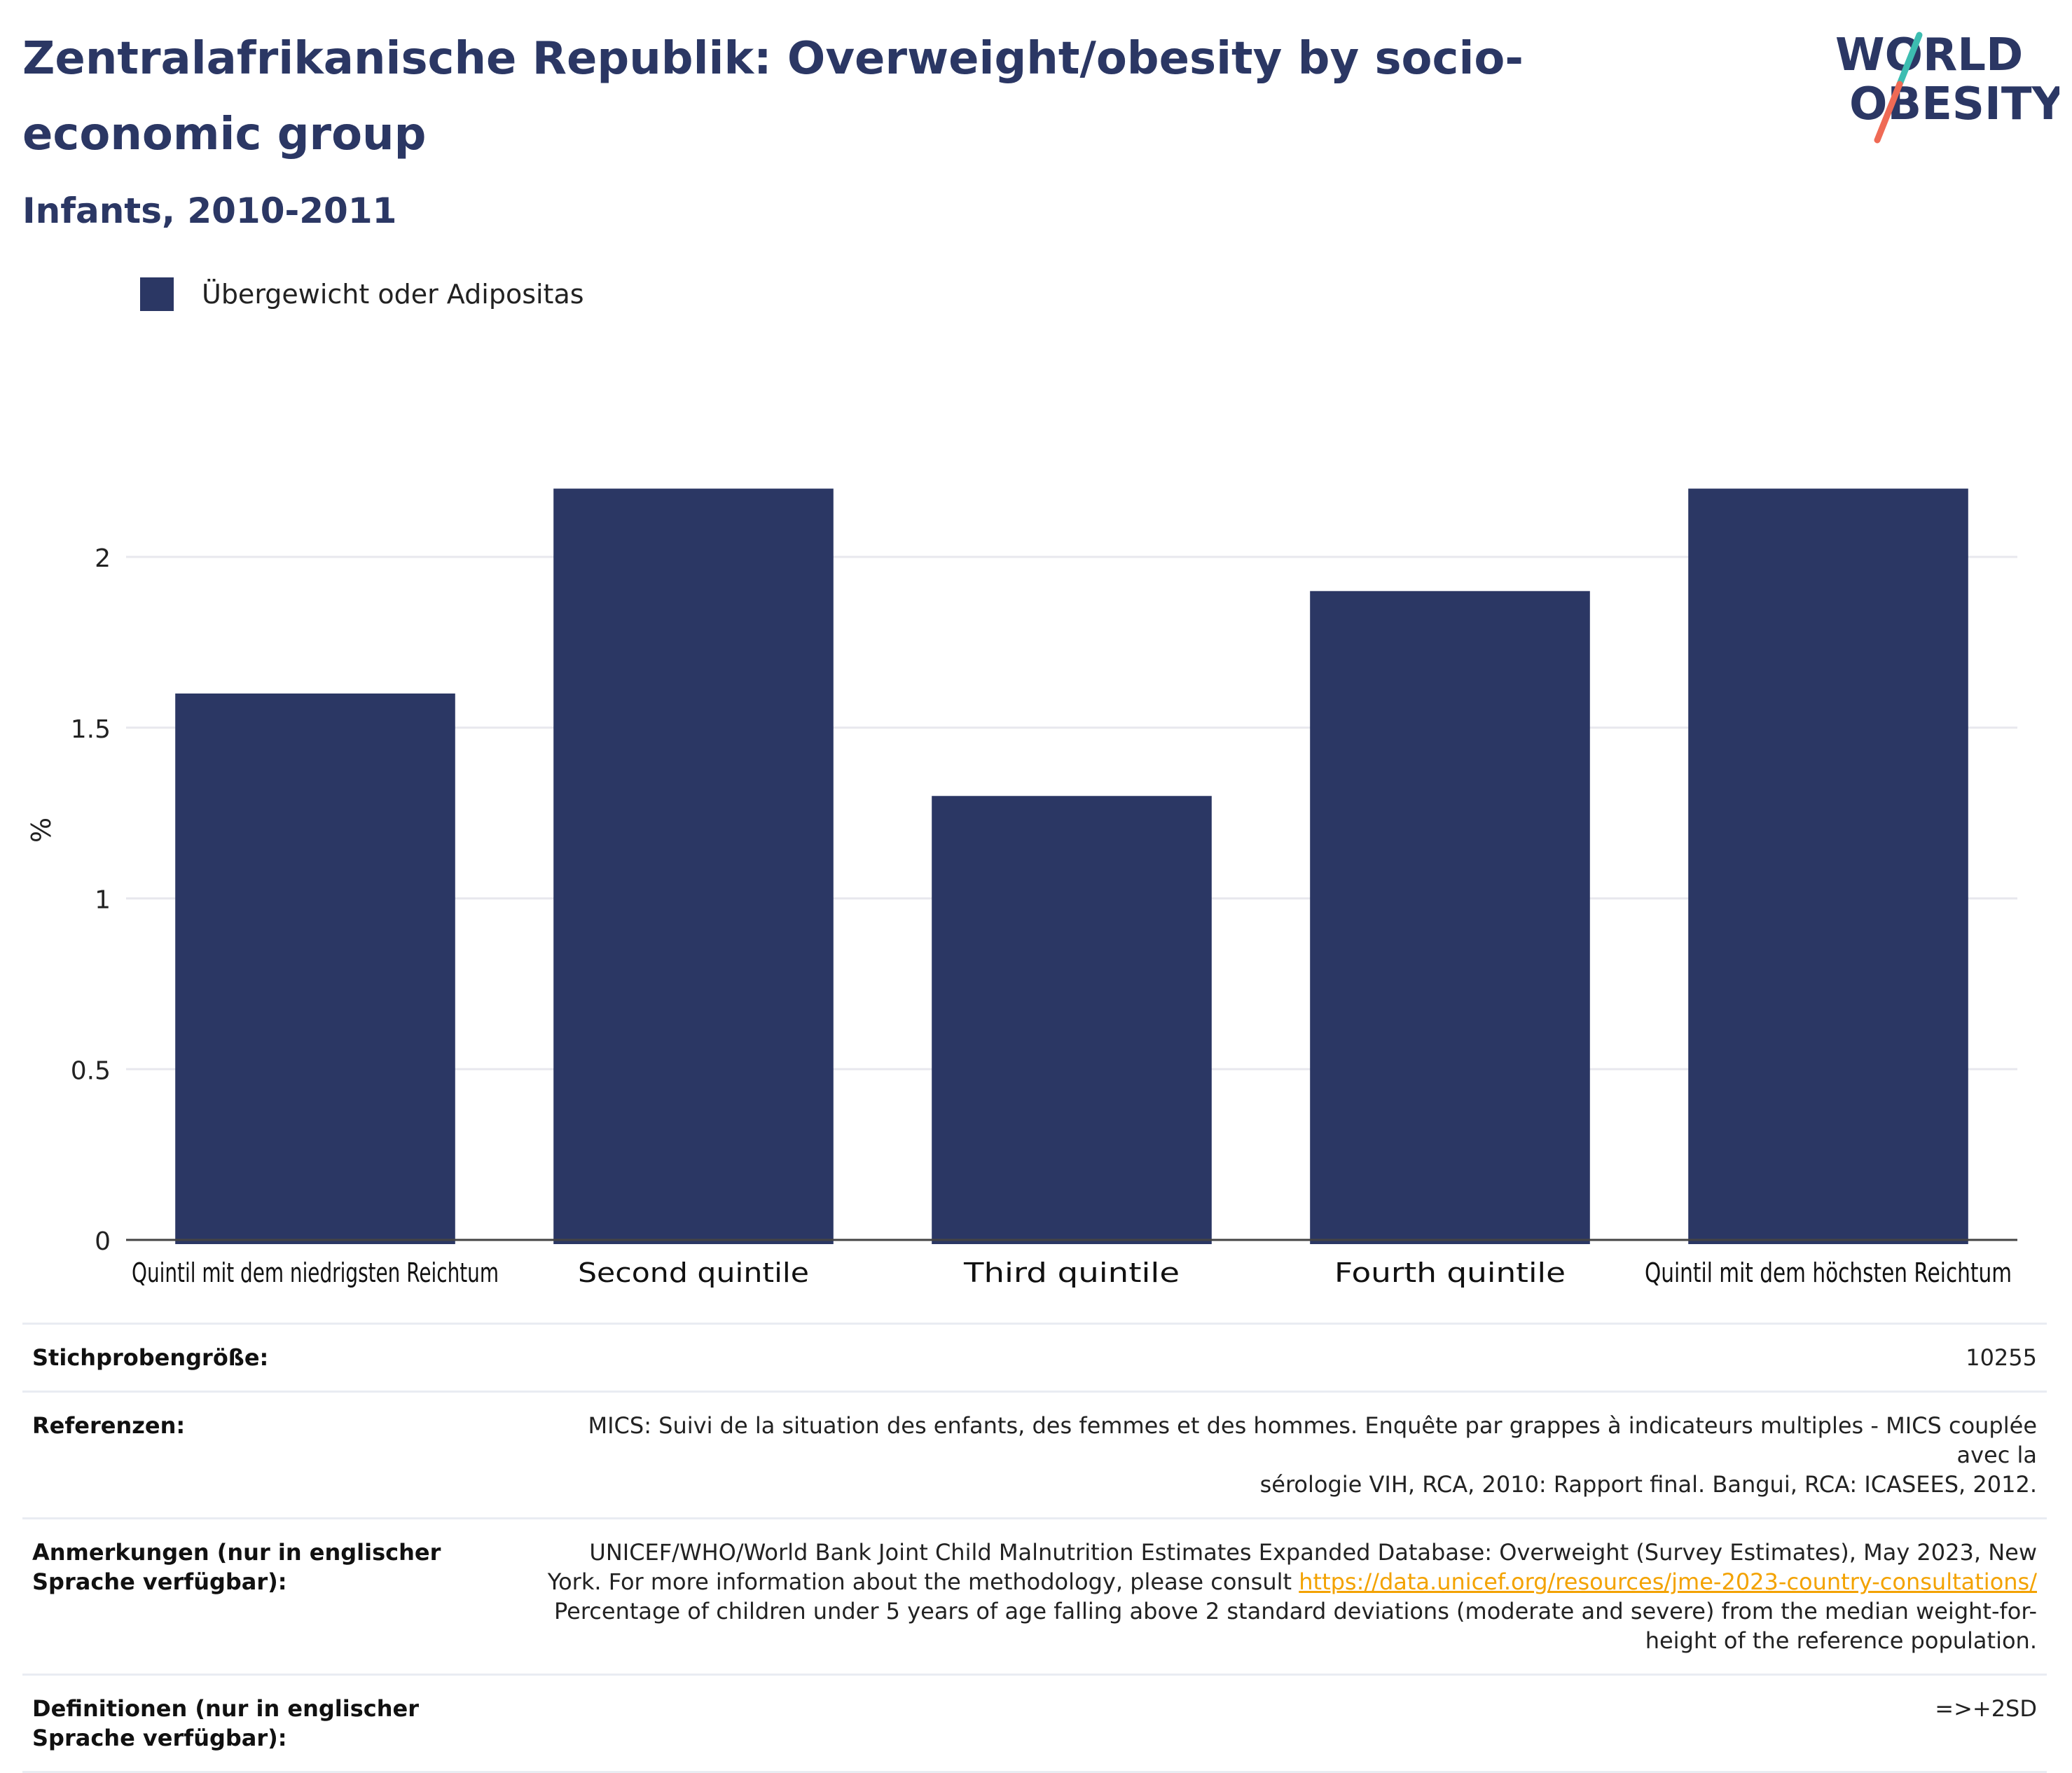 The height and width of the screenshot is (1773, 2072). Describe the element at coordinates (91, 729) in the screenshot. I see `y-tick-label: 1.5` at that location.